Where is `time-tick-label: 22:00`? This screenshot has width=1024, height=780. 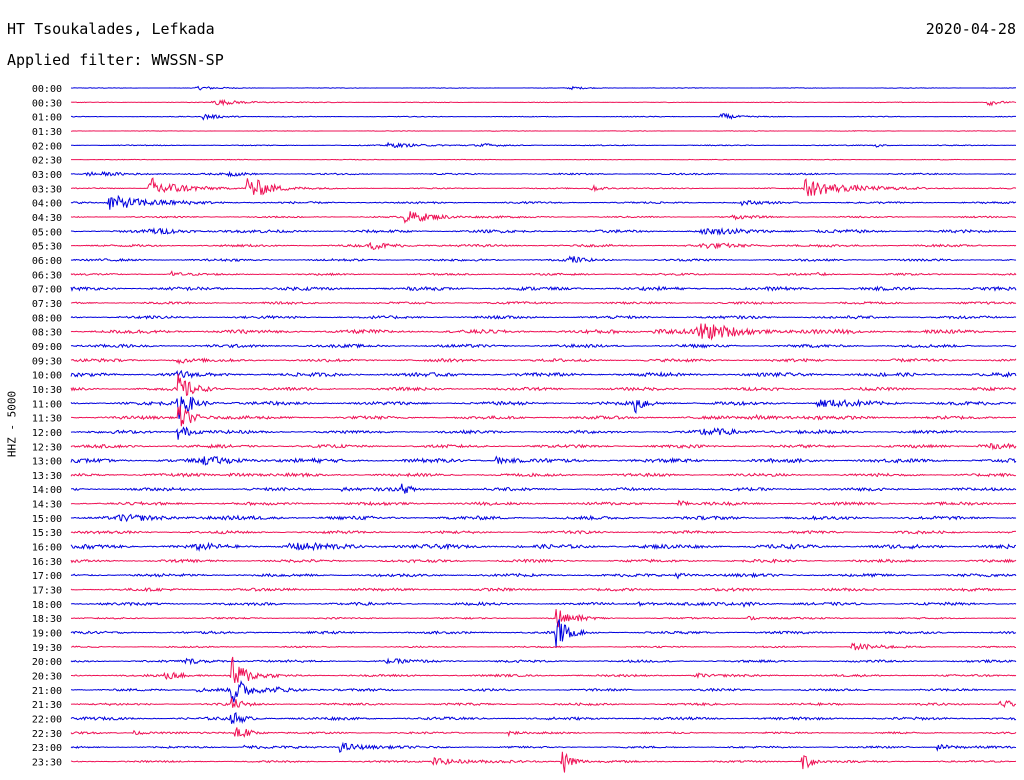
time-tick-label: 22:00 is located at coordinates (47, 720).